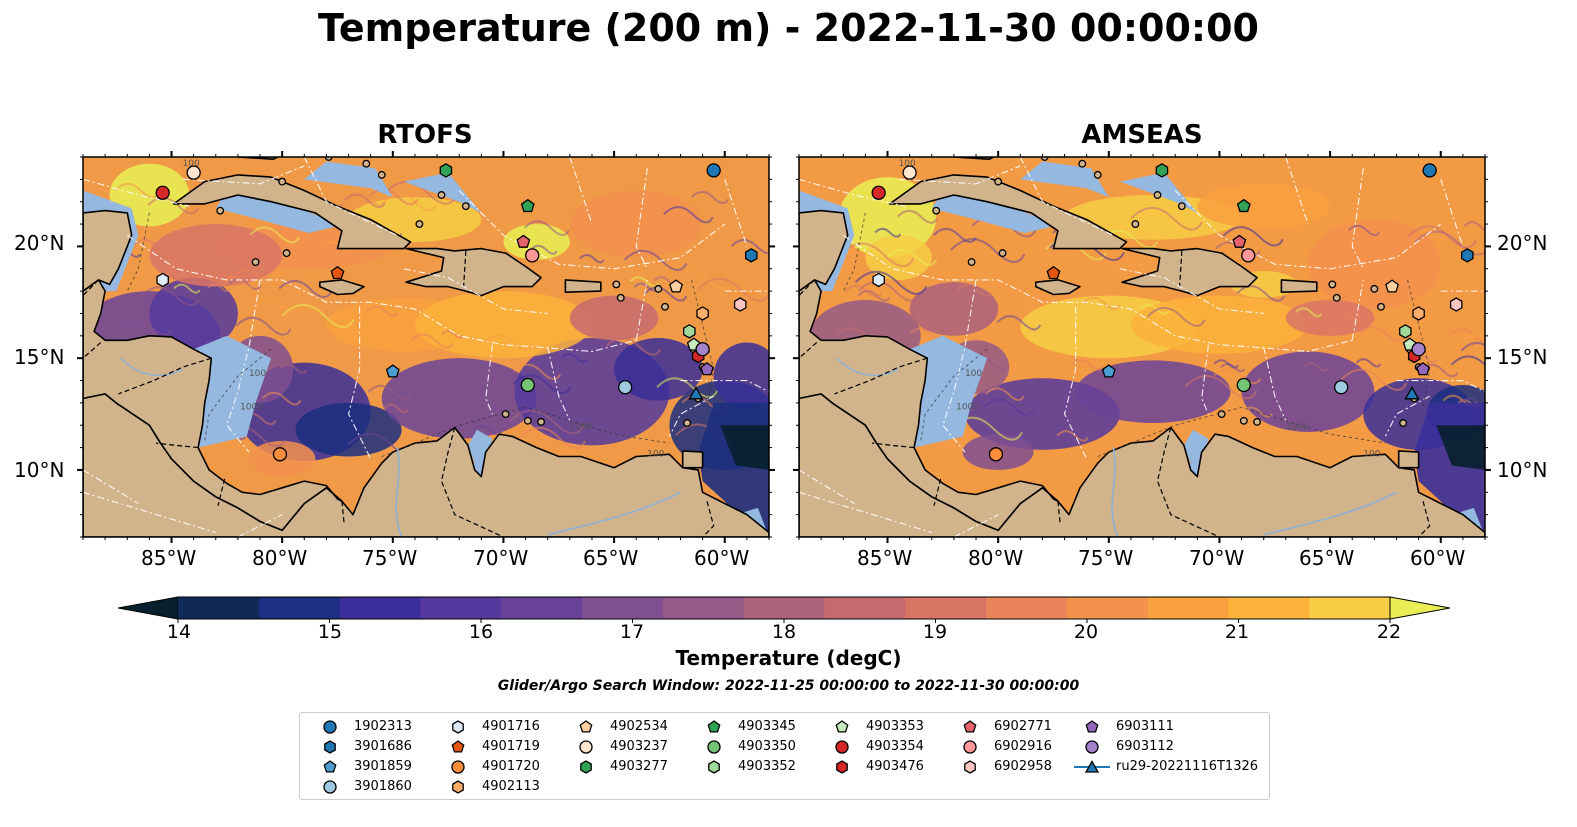 The width and height of the screenshot is (1577, 827). What do you see at coordinates (1522, 243) in the screenshot?
I see `lat-tick-20n-right: 20°N` at bounding box center [1522, 243].